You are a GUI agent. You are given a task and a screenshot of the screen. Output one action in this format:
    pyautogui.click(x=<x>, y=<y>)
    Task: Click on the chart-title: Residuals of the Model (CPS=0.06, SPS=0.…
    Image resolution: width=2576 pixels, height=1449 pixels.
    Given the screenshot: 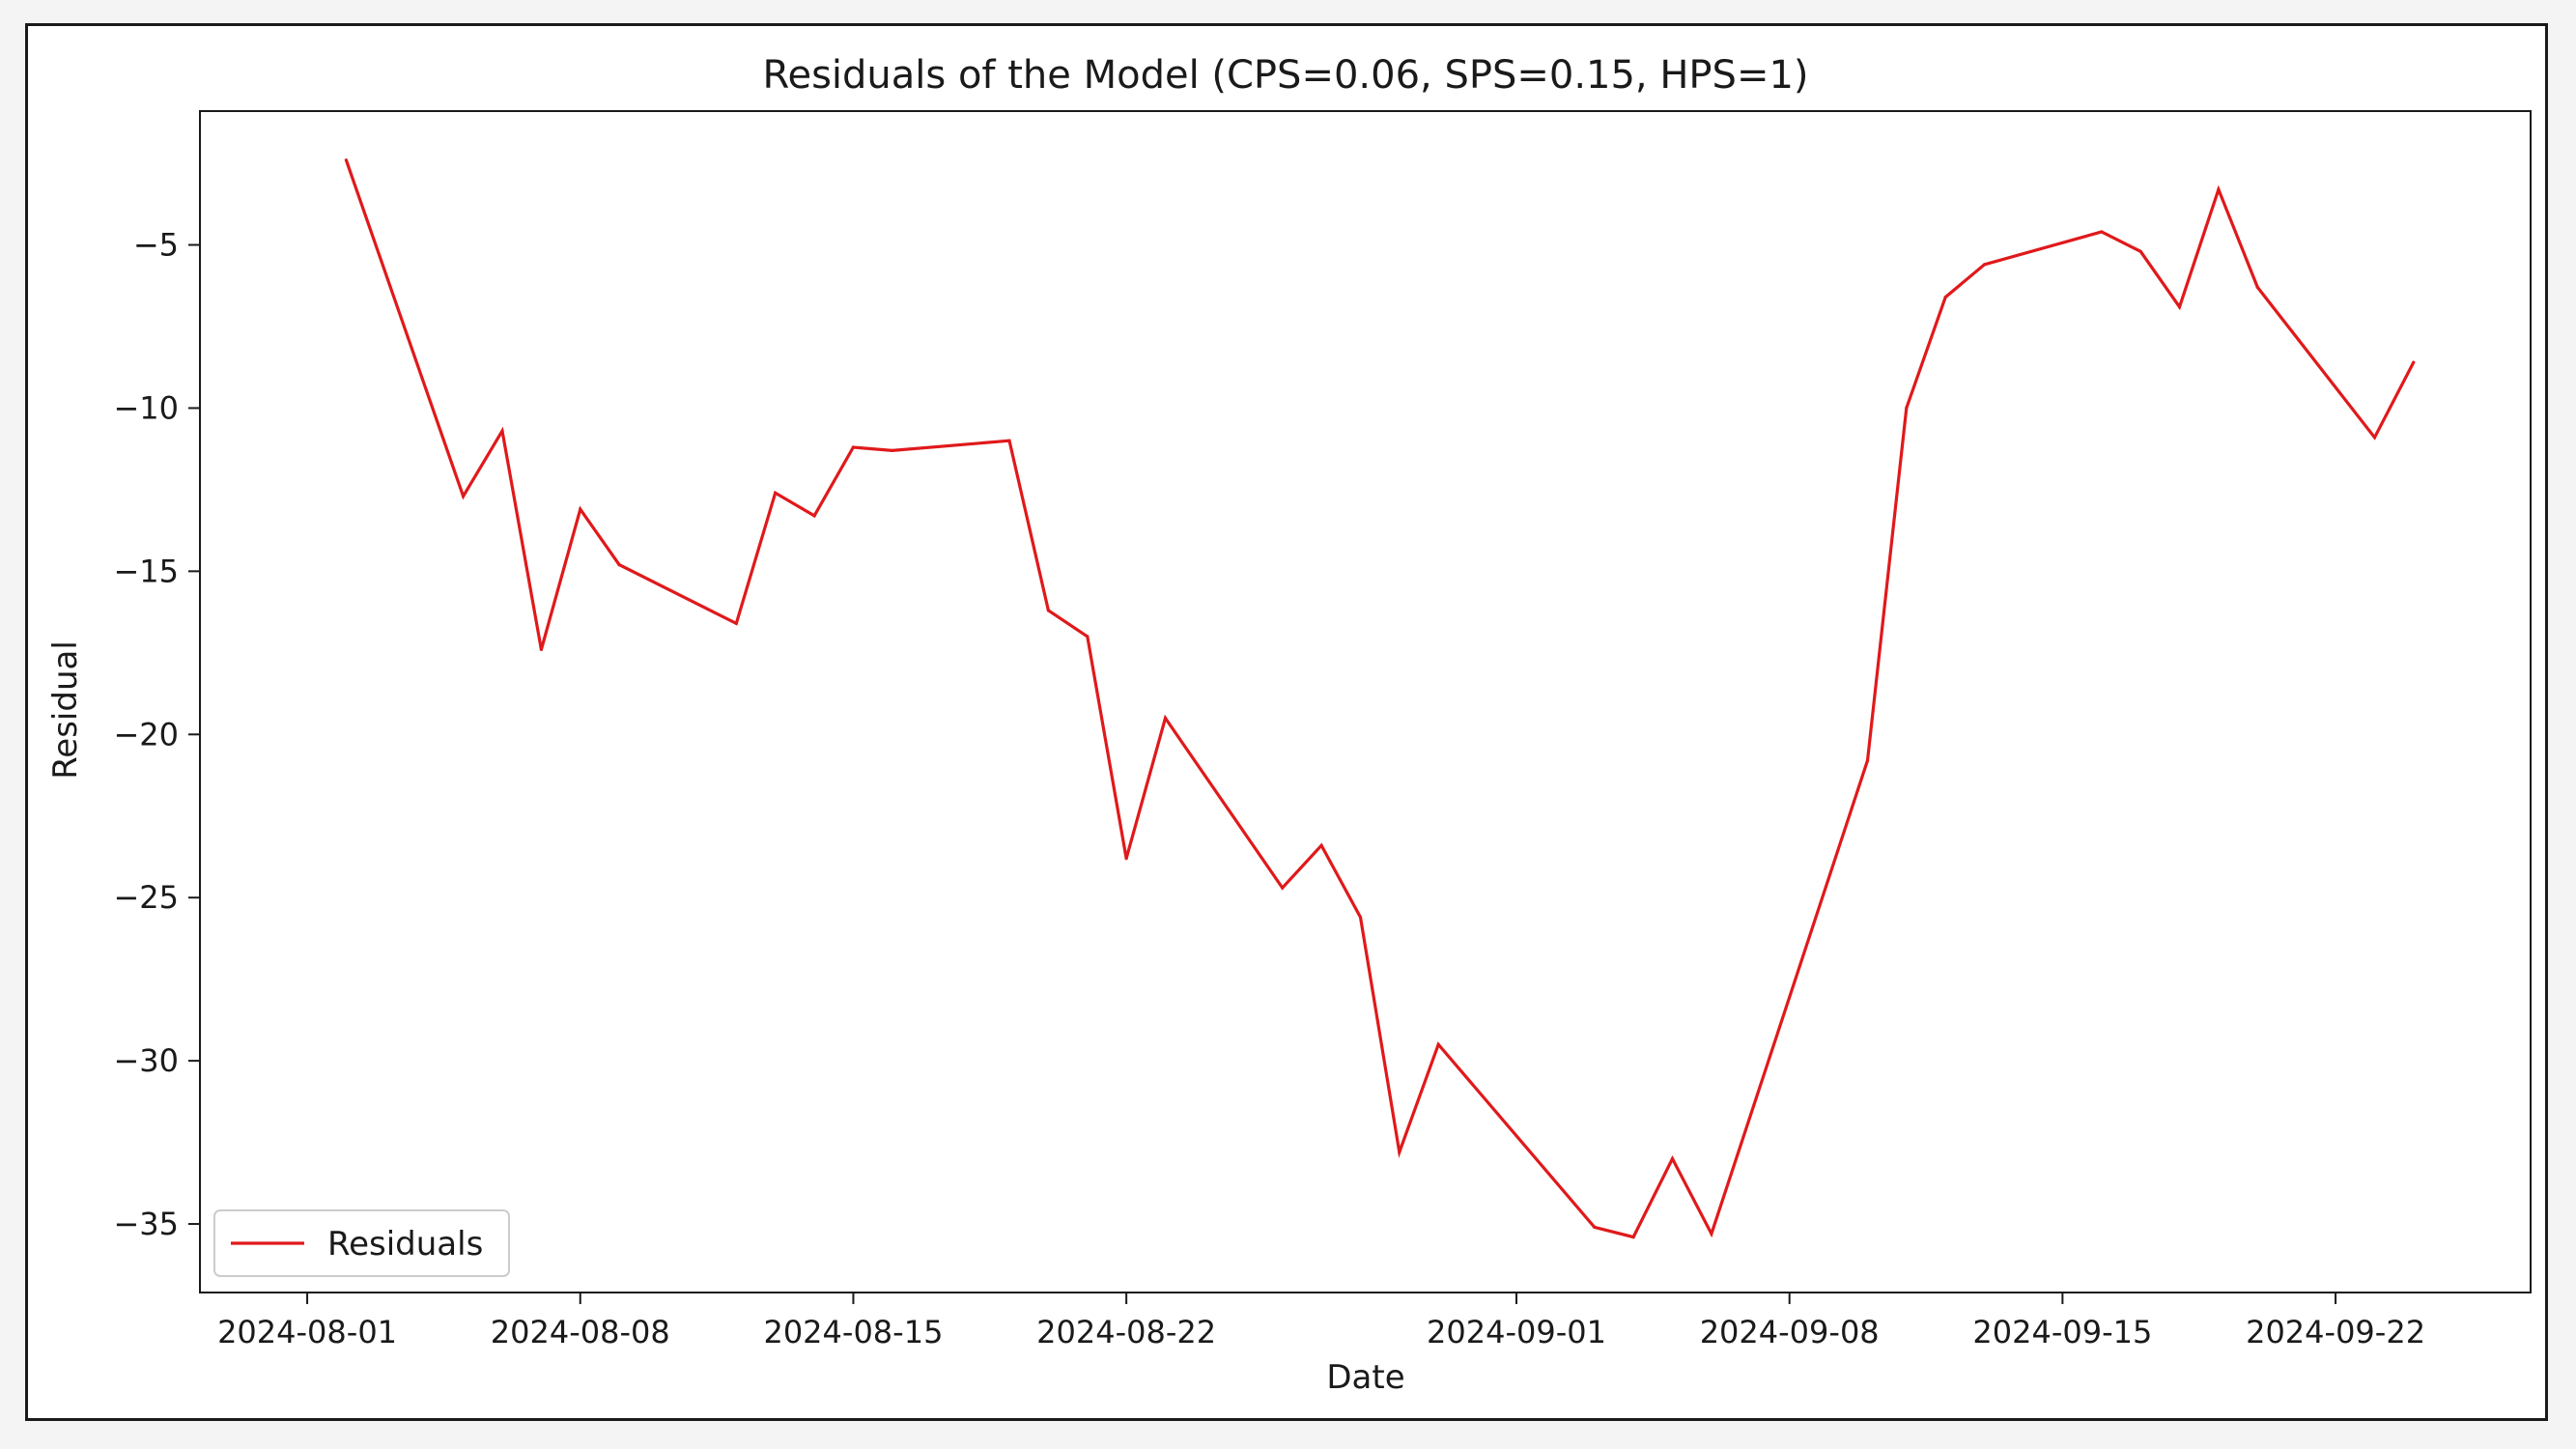 What is the action you would take?
    pyautogui.click(x=1285, y=75)
    